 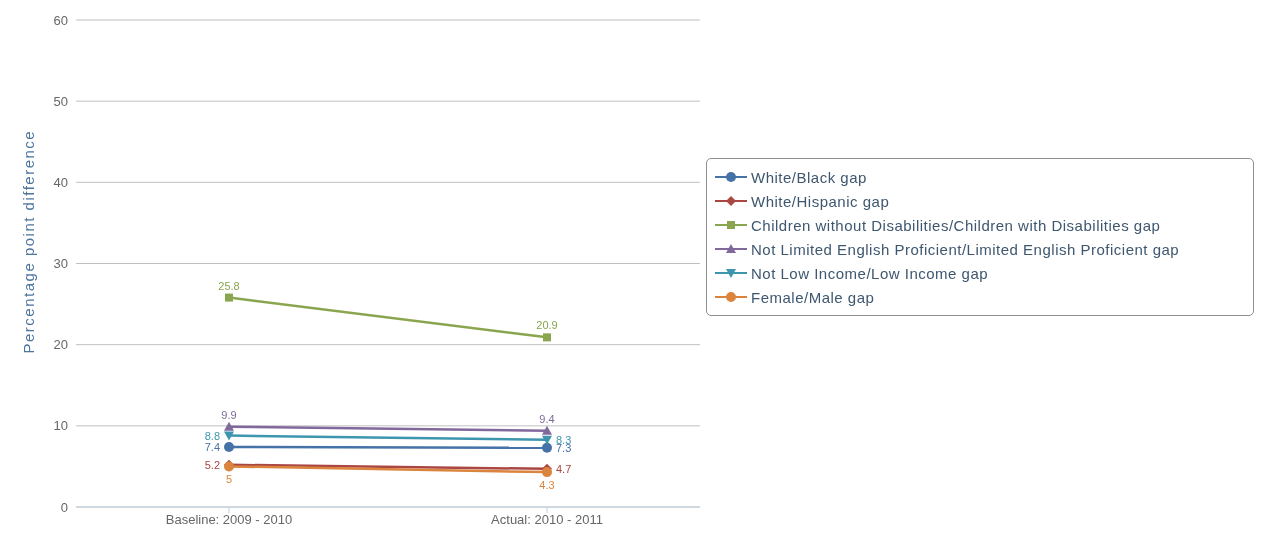 I want to click on data-label: 8.8, so click(x=212, y=435).